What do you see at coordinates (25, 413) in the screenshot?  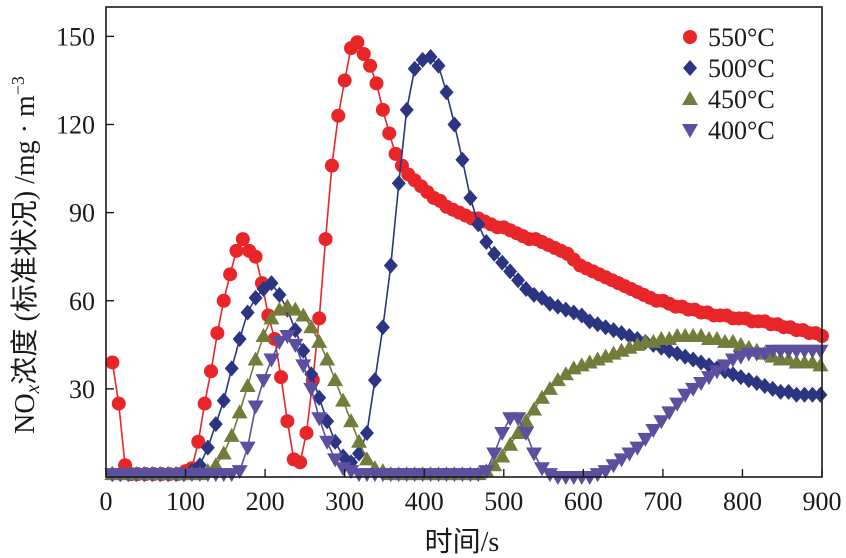 I see `y-axis-title-prefix: NO` at bounding box center [25, 413].